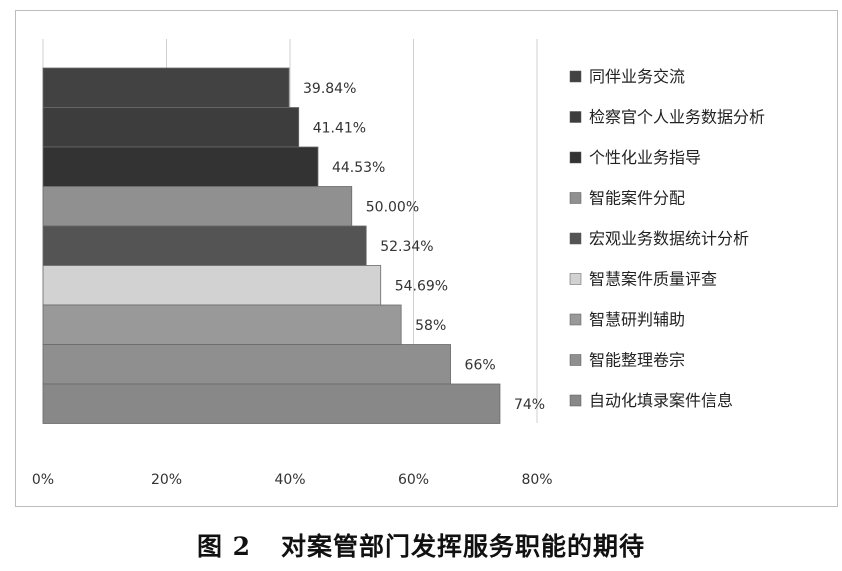  I want to click on x-tick-label-4: 80%, so click(536, 480).